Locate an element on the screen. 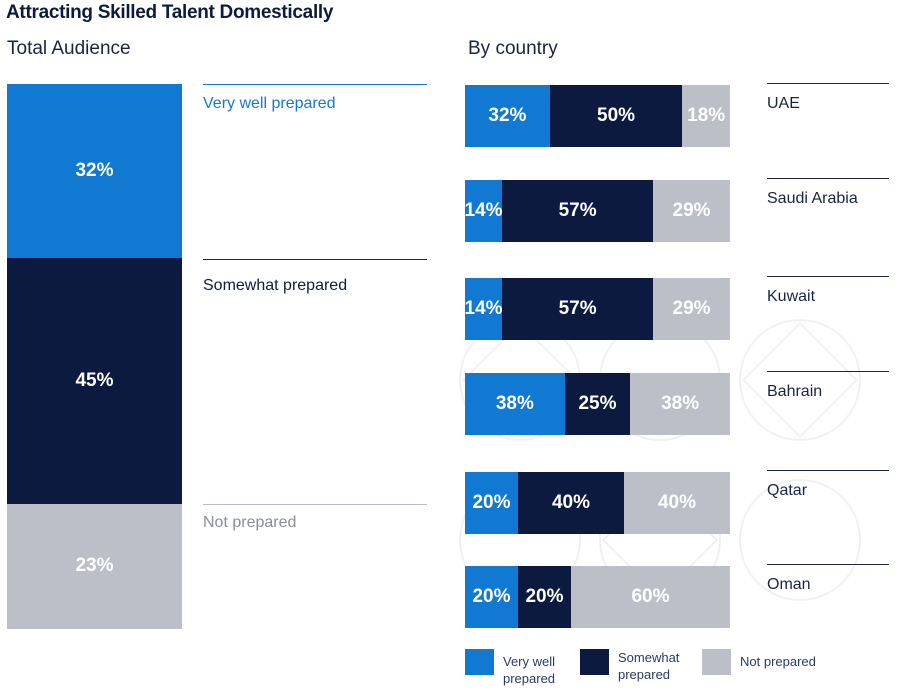 The width and height of the screenshot is (900, 692). somewhat-prepared-label: Somewhat prepared is located at coordinates (275, 285).